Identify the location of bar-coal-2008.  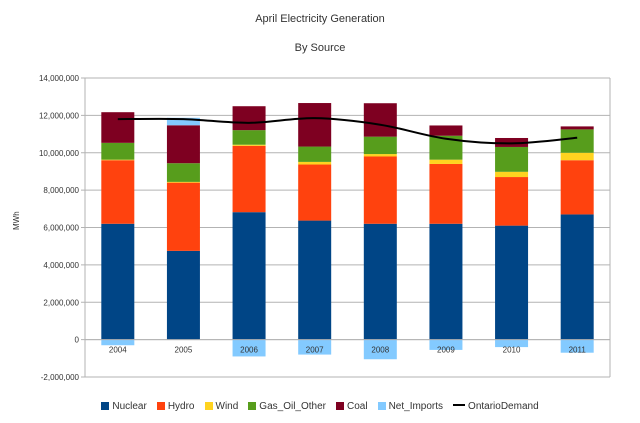
(380, 120).